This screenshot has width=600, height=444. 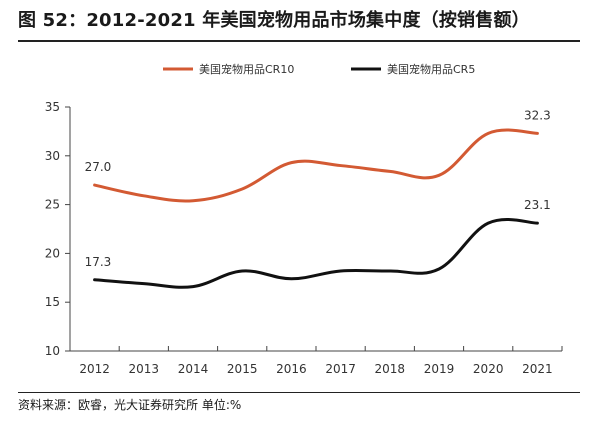 I want to click on x-tick-label-4: 2016, so click(x=291, y=369).